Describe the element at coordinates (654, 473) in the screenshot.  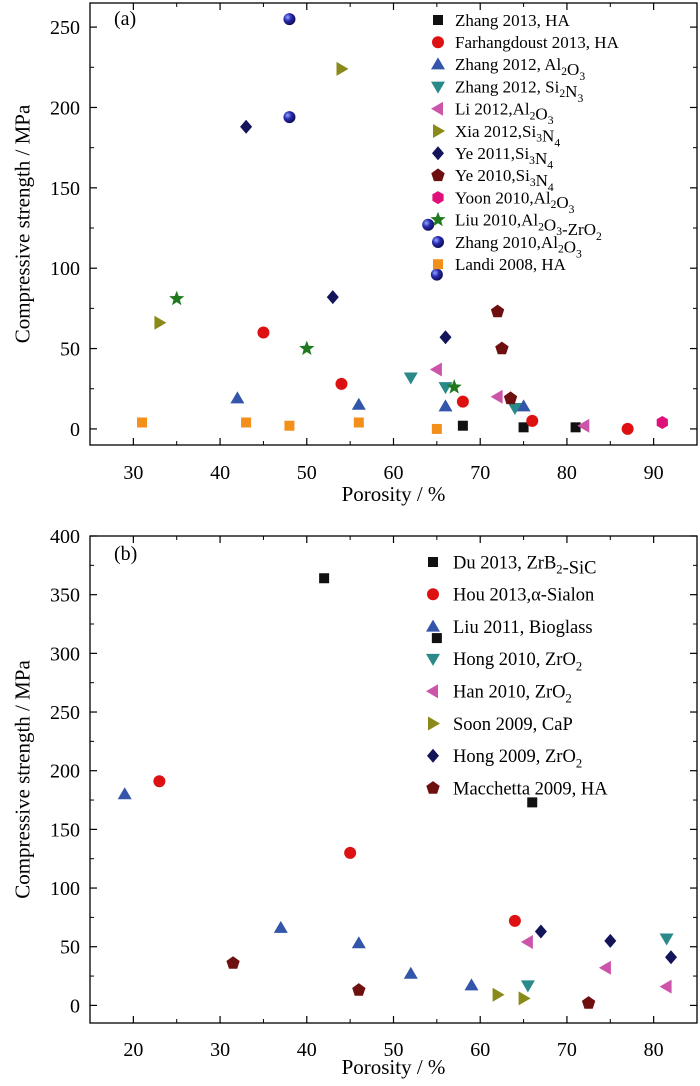
I see `x-tick-label: 90` at that location.